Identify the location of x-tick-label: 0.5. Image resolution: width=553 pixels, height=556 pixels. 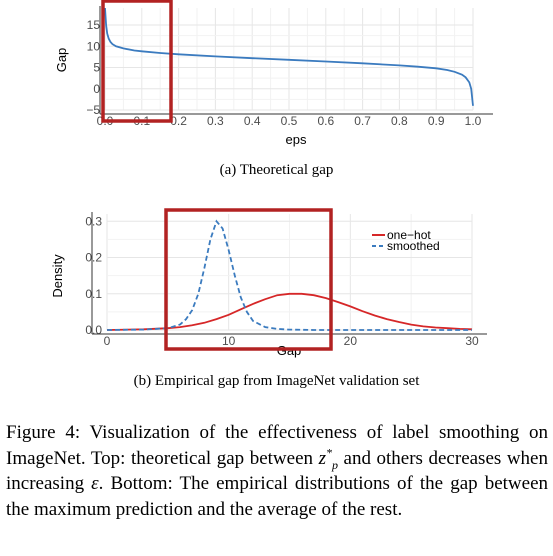
(289, 121).